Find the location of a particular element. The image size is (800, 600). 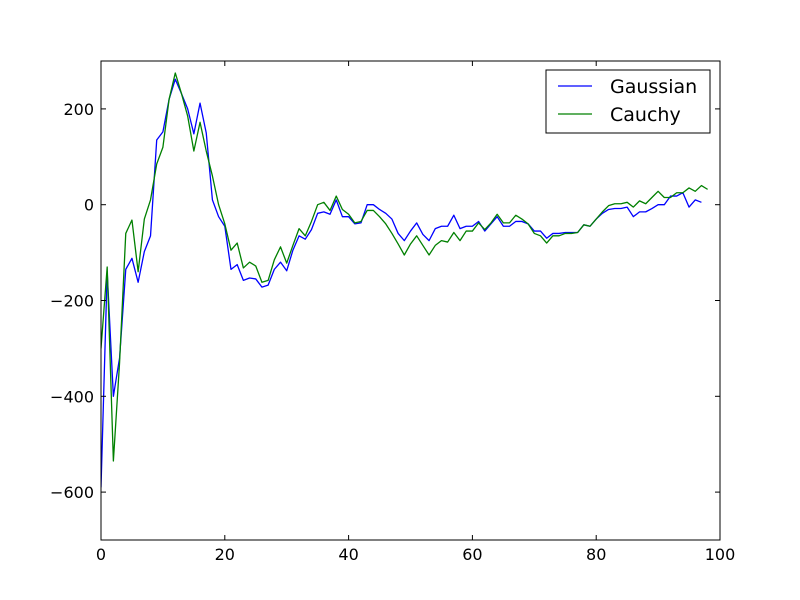

x-tick-label: 80 is located at coordinates (596, 554).